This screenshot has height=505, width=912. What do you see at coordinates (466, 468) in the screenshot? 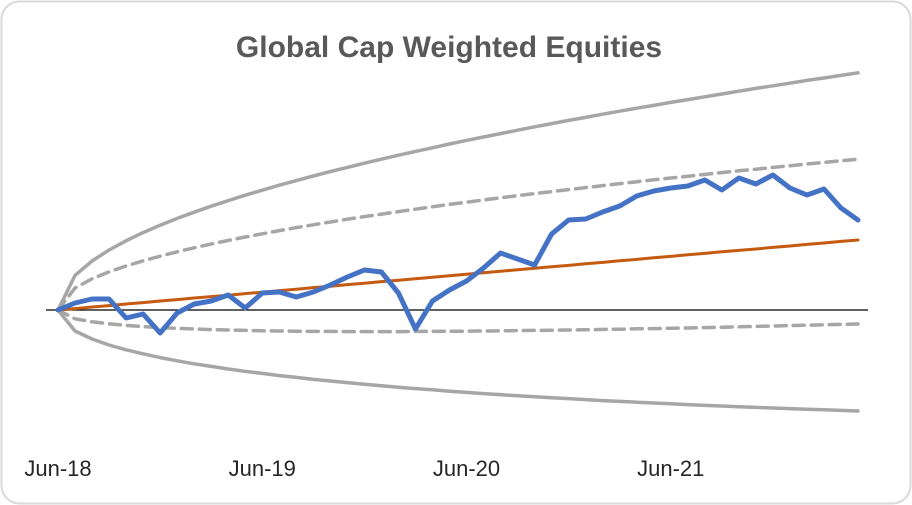
I see `x-tick-label: Jun-20` at bounding box center [466, 468].